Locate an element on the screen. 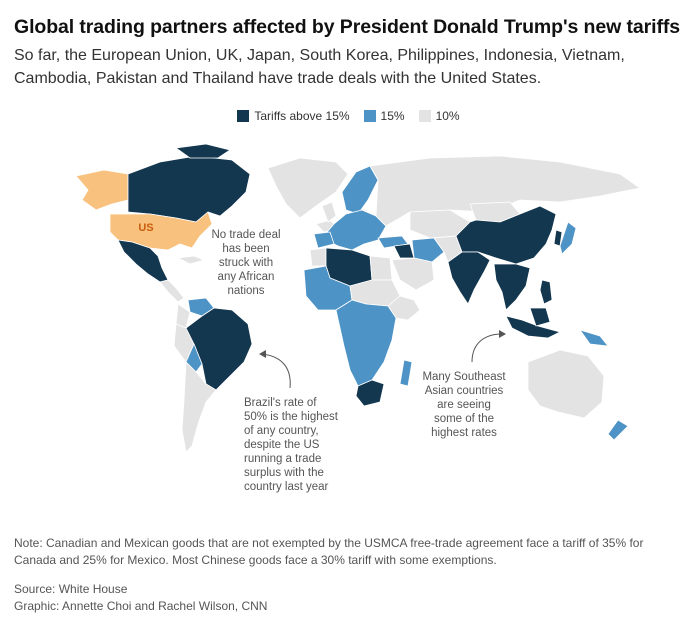 The width and height of the screenshot is (697, 637). country-new-zealand is located at coordinates (618, 430).